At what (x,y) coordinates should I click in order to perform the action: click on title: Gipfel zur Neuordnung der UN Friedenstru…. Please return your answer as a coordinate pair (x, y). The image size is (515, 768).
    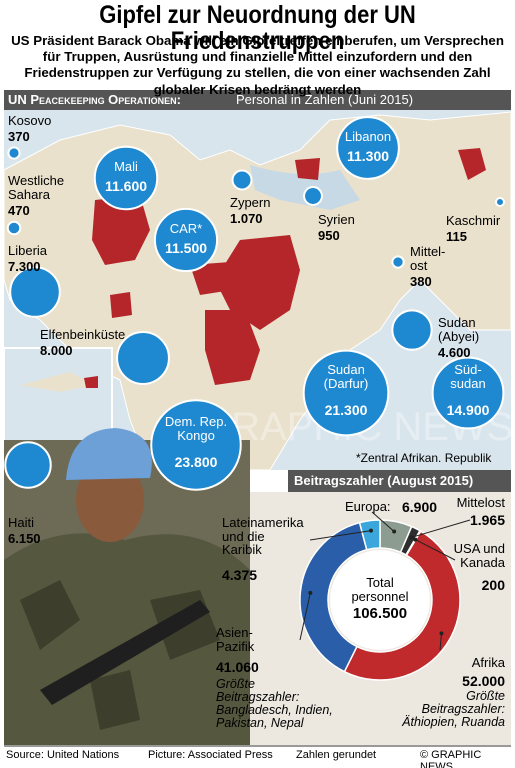
    Looking at the image, I should click on (257, 28).